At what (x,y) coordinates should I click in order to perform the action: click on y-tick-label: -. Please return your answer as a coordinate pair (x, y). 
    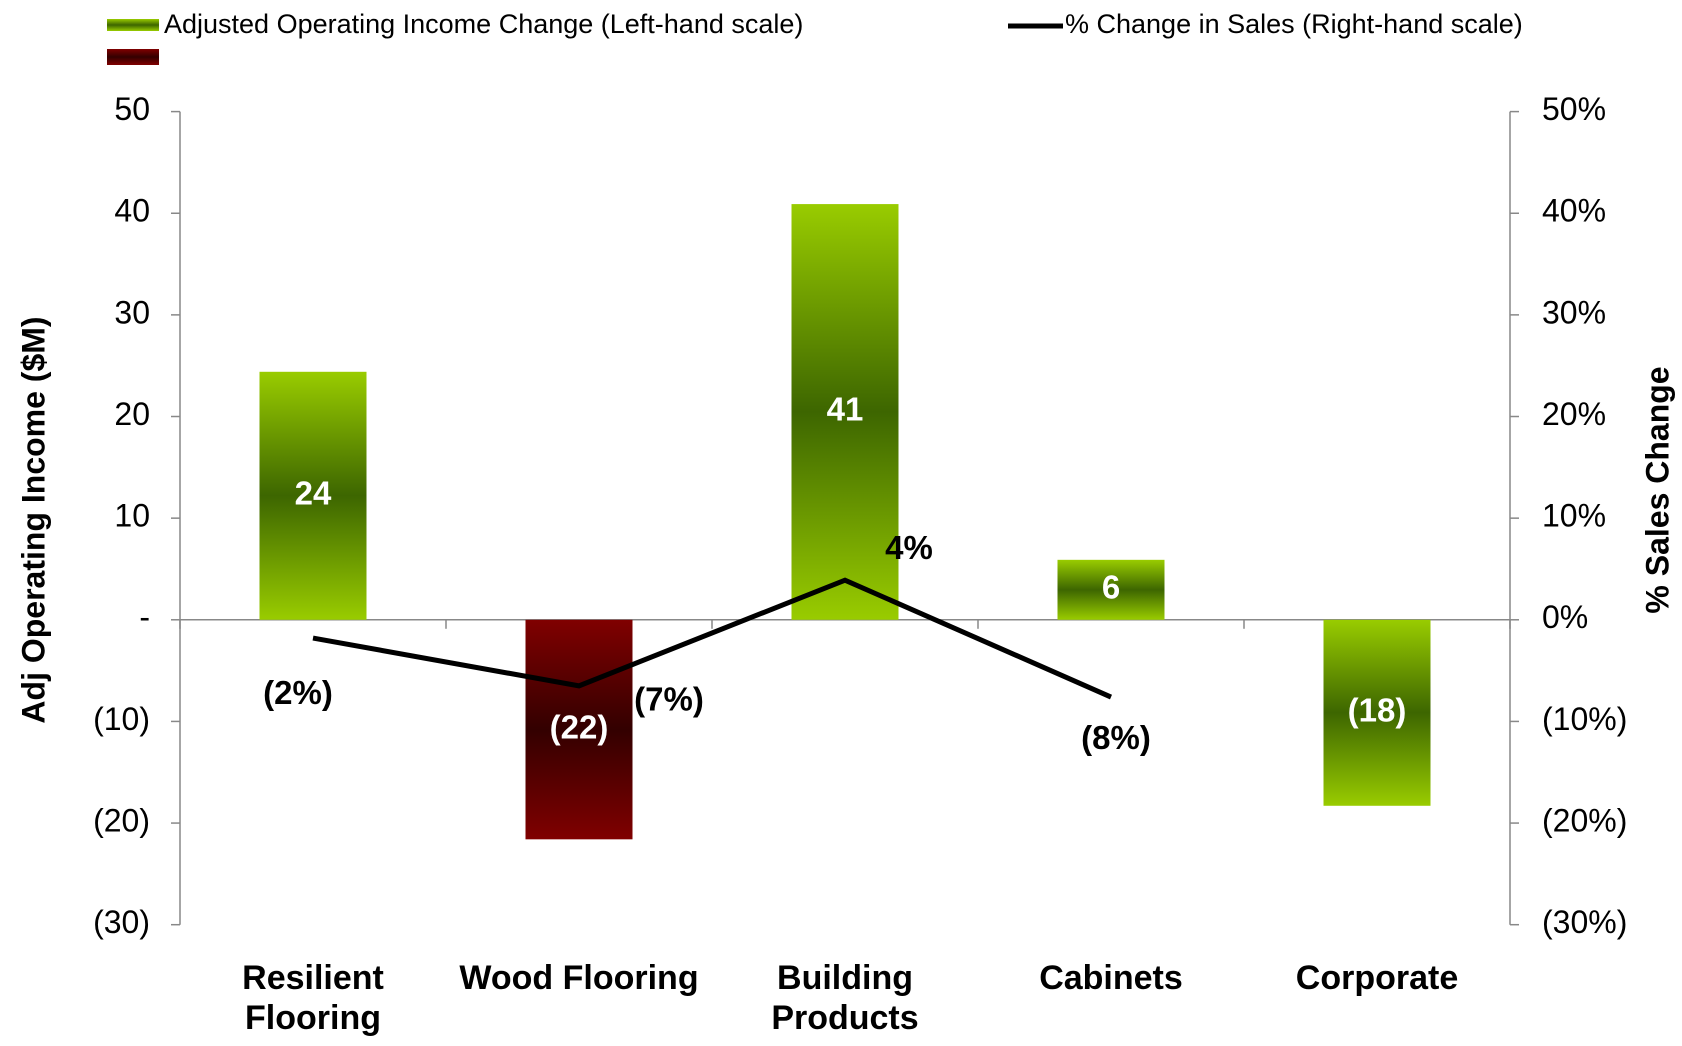
    Looking at the image, I should click on (144, 617).